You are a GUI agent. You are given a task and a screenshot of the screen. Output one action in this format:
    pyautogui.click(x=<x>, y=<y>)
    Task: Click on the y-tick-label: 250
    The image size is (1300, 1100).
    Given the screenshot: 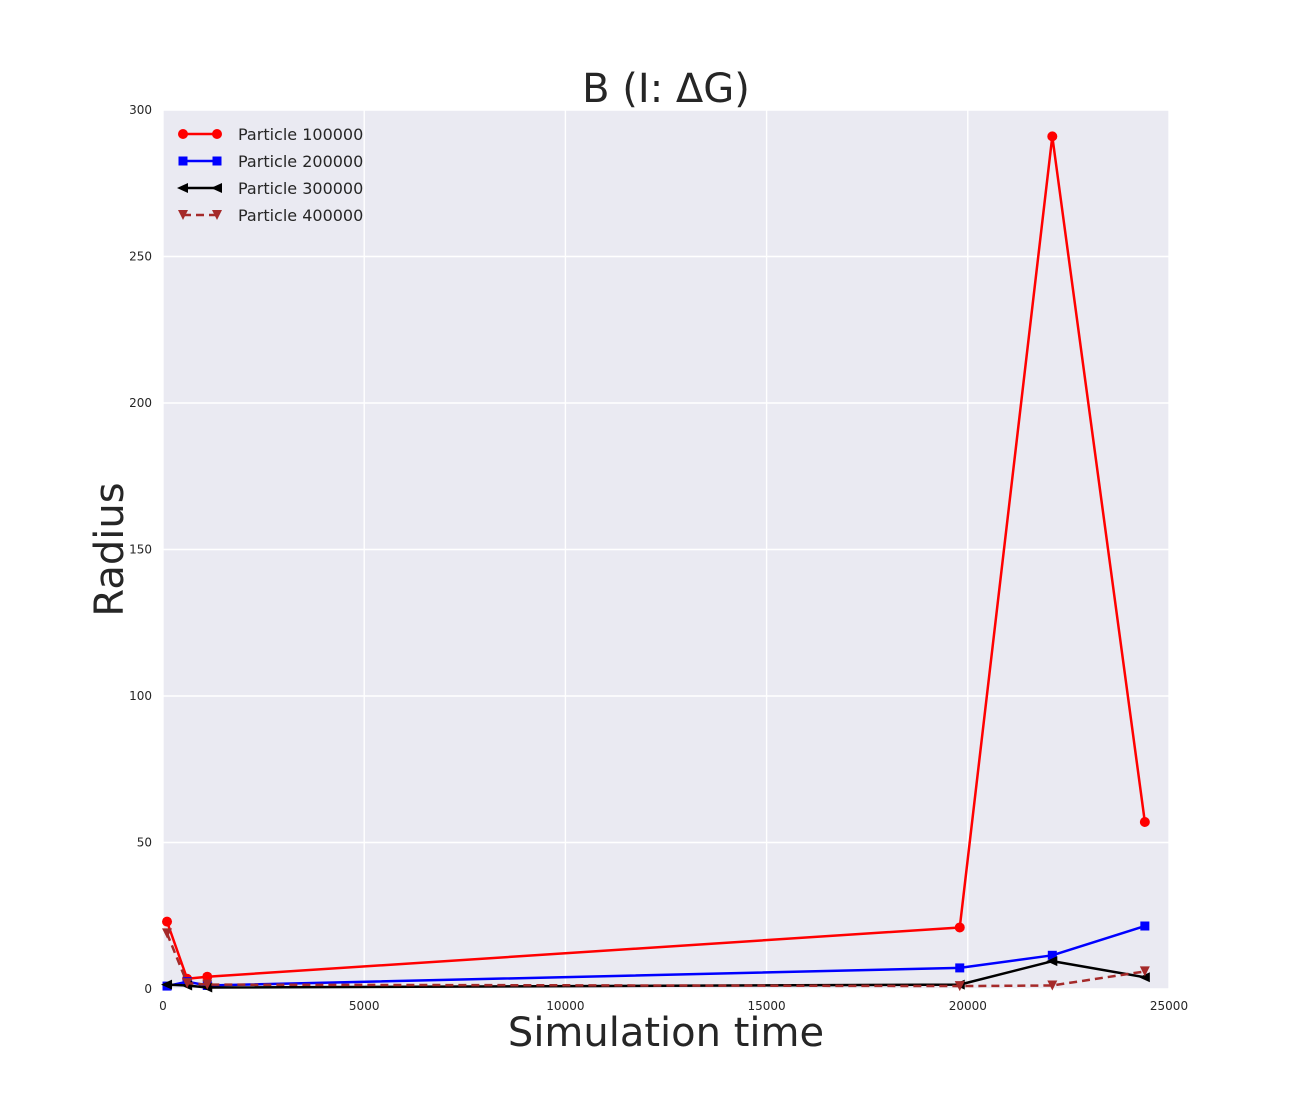 What is the action you would take?
    pyautogui.click(x=140, y=257)
    